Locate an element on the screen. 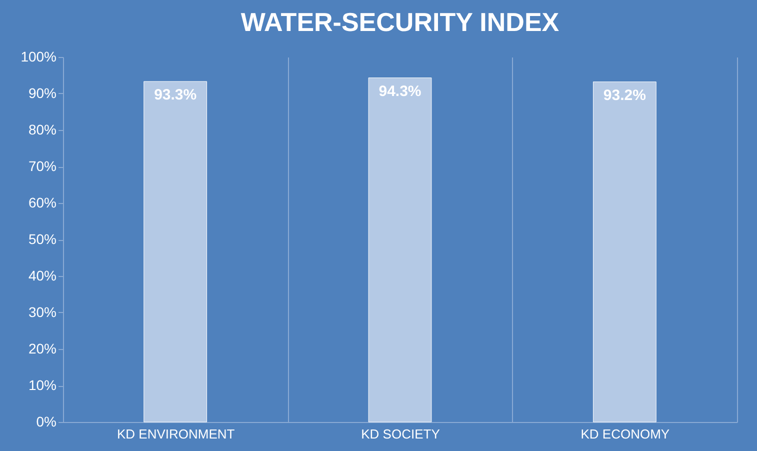  y-tick-label: 0% is located at coordinates (46, 422).